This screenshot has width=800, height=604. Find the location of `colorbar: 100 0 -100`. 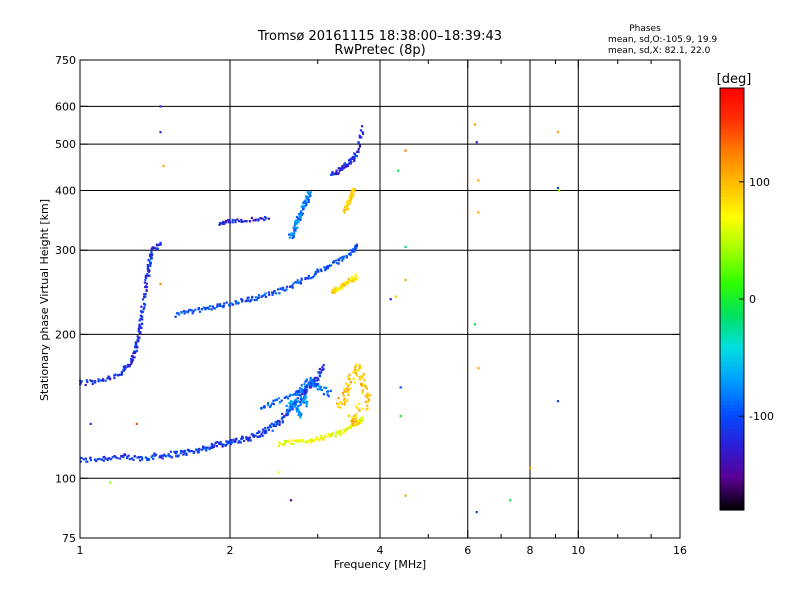

colorbar: 100 0 -100 is located at coordinates (746, 299).